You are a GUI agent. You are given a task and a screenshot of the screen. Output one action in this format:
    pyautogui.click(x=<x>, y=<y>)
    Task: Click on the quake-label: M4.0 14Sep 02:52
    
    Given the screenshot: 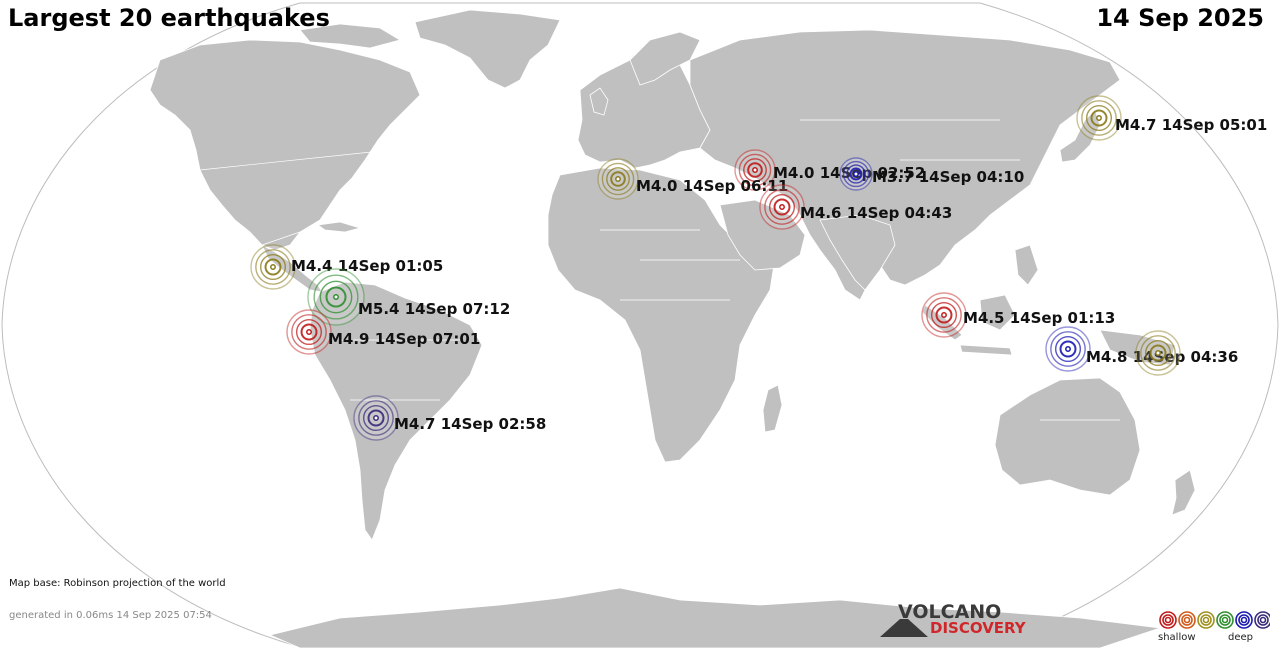 What is the action you would take?
    pyautogui.click(x=849, y=173)
    